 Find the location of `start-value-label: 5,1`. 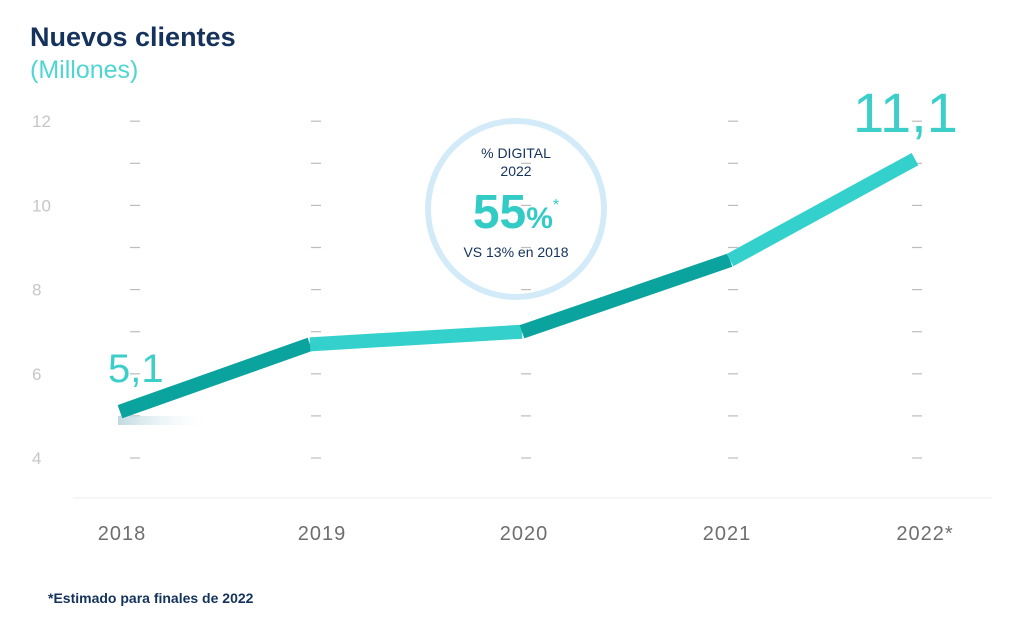

start-value-label: 5,1 is located at coordinates (136, 369).